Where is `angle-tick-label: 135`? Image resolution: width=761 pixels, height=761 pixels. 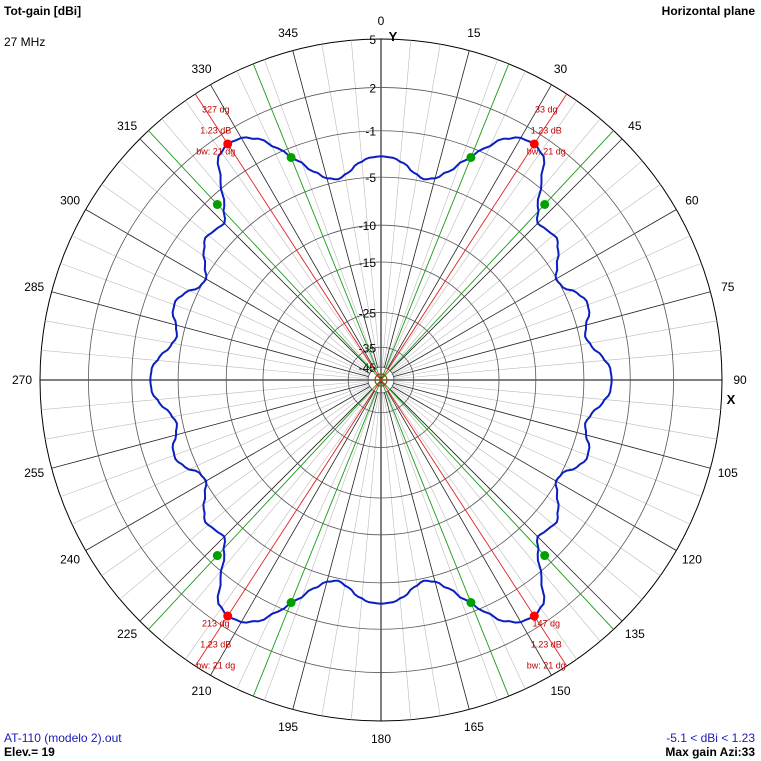
angle-tick-label: 135 is located at coordinates (635, 634).